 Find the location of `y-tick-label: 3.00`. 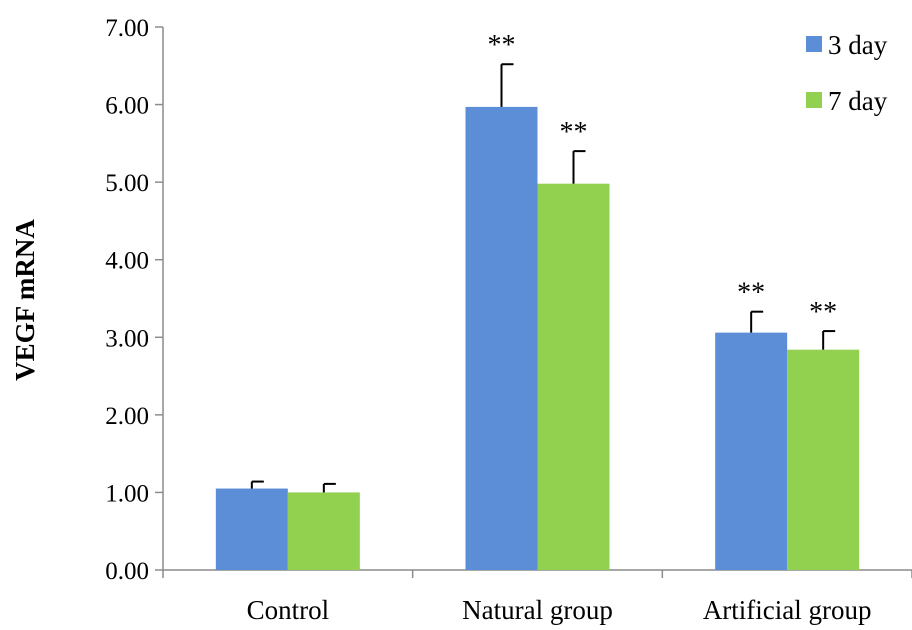

y-tick-label: 3.00 is located at coordinates (127, 338).